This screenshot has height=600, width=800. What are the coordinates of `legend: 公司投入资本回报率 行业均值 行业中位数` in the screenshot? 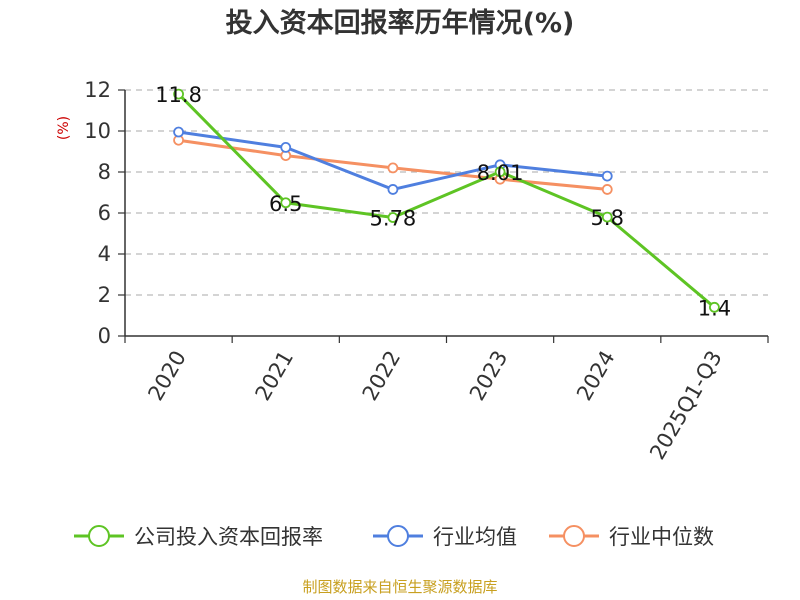 It's located at (394, 537).